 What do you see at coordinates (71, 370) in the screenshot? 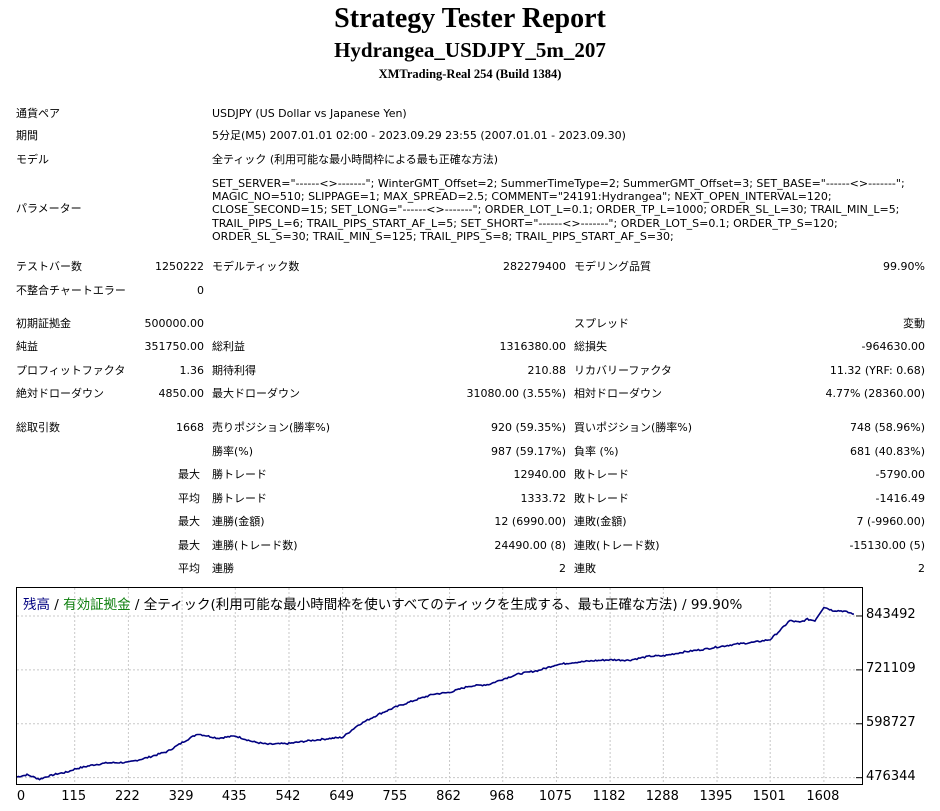
I see `profit-factor-label: プロフィットファクタ` at bounding box center [71, 370].